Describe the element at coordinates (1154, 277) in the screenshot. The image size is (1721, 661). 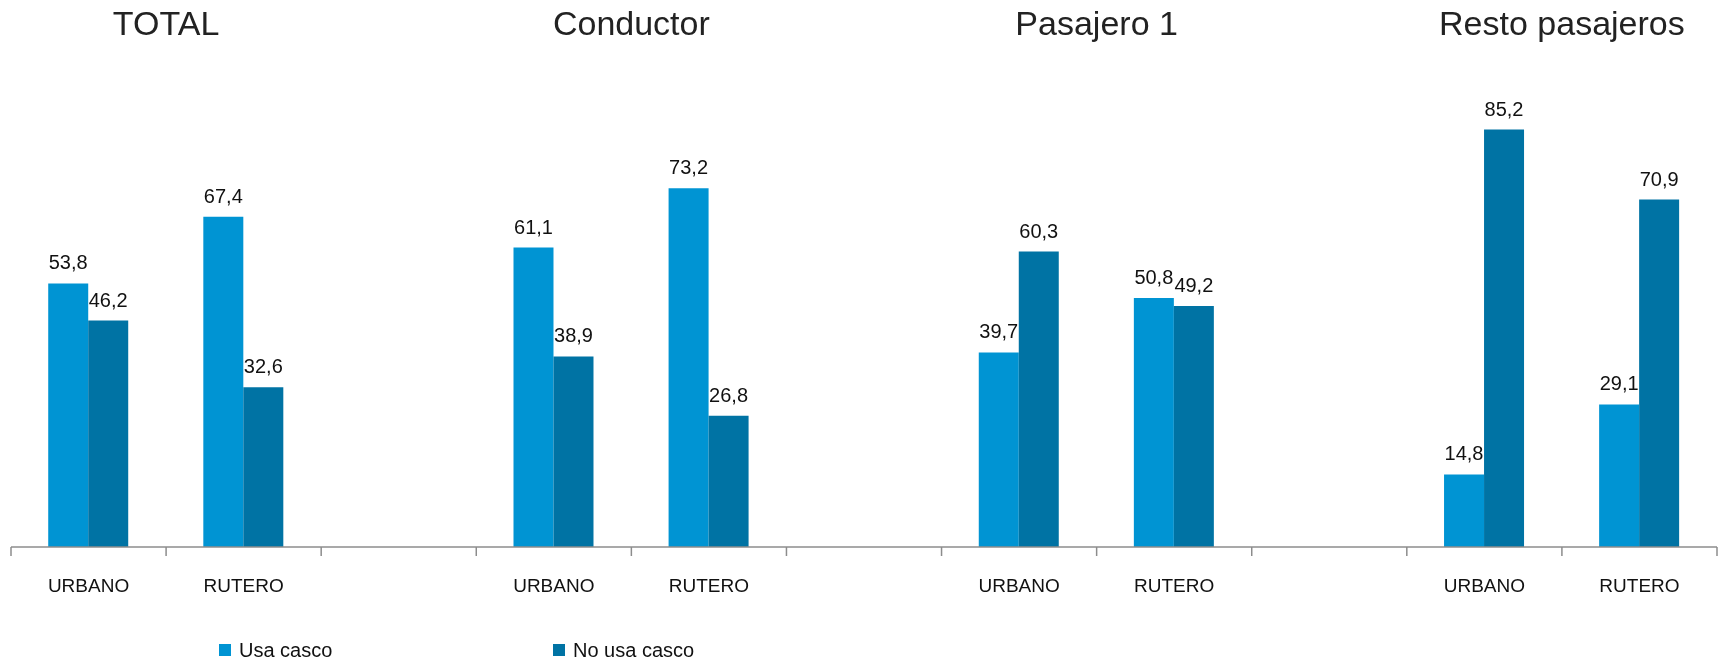
I see `data-label: 50,8` at that location.